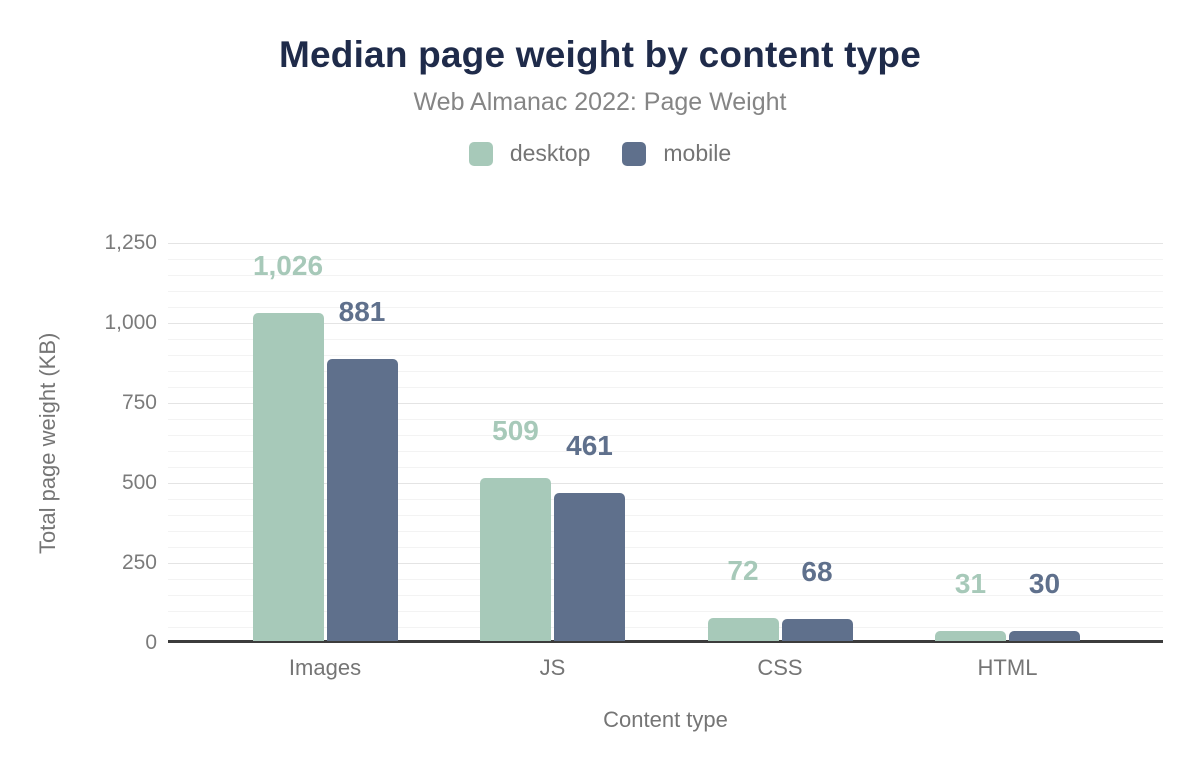 The image size is (1200, 776). Describe the element at coordinates (515, 430) in the screenshot. I see `value-label-desktop-js: 509` at that location.